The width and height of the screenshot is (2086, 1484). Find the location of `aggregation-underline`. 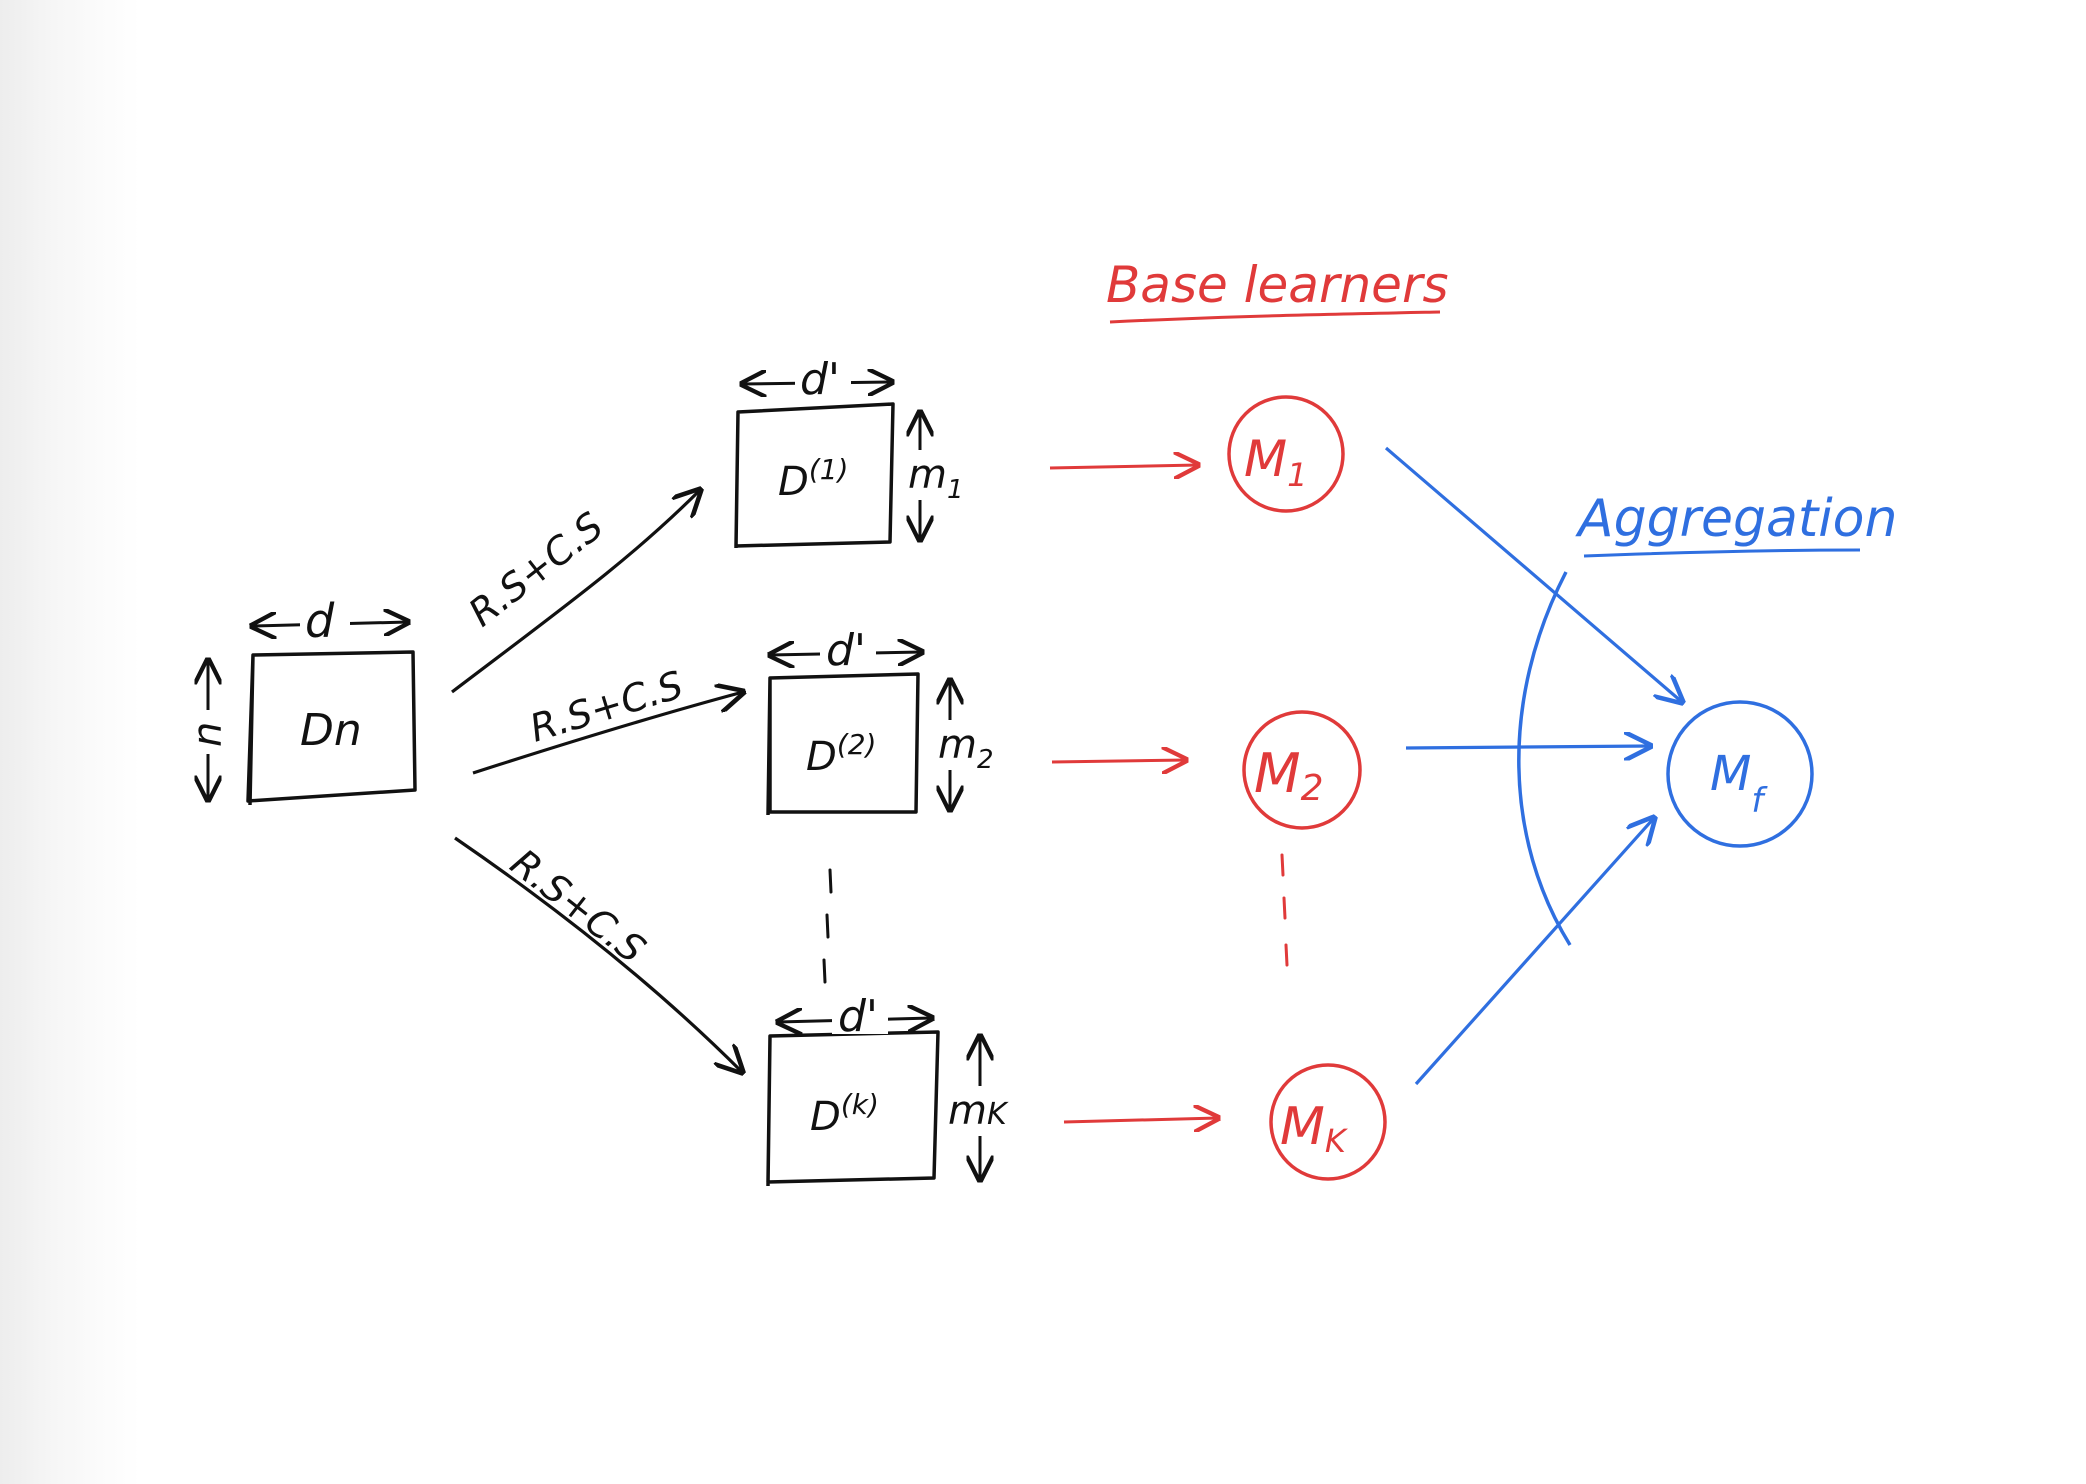

aggregation-underline is located at coordinates (1722, 553).